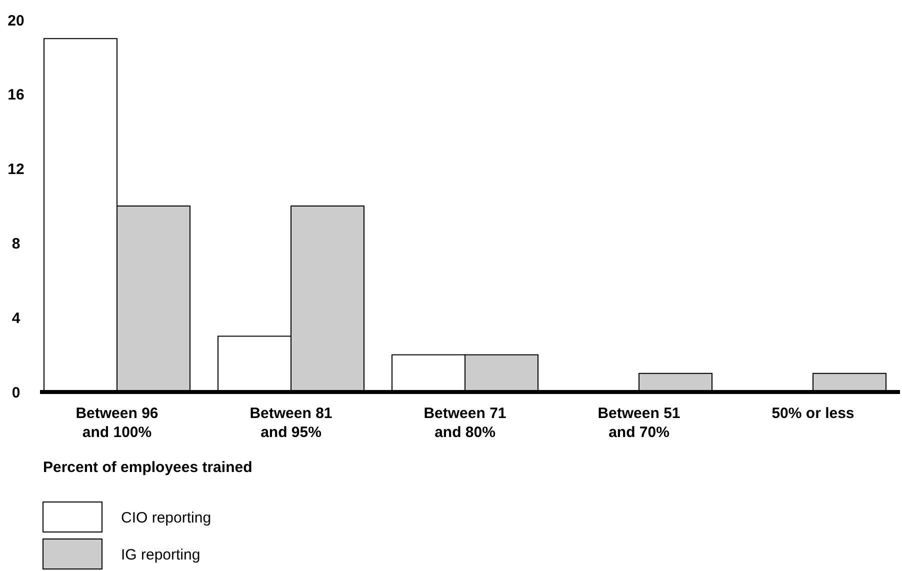 Image resolution: width=902 pixels, height=571 pixels. What do you see at coordinates (147, 467) in the screenshot?
I see `x-axis-title: Percent of employees trained` at bounding box center [147, 467].